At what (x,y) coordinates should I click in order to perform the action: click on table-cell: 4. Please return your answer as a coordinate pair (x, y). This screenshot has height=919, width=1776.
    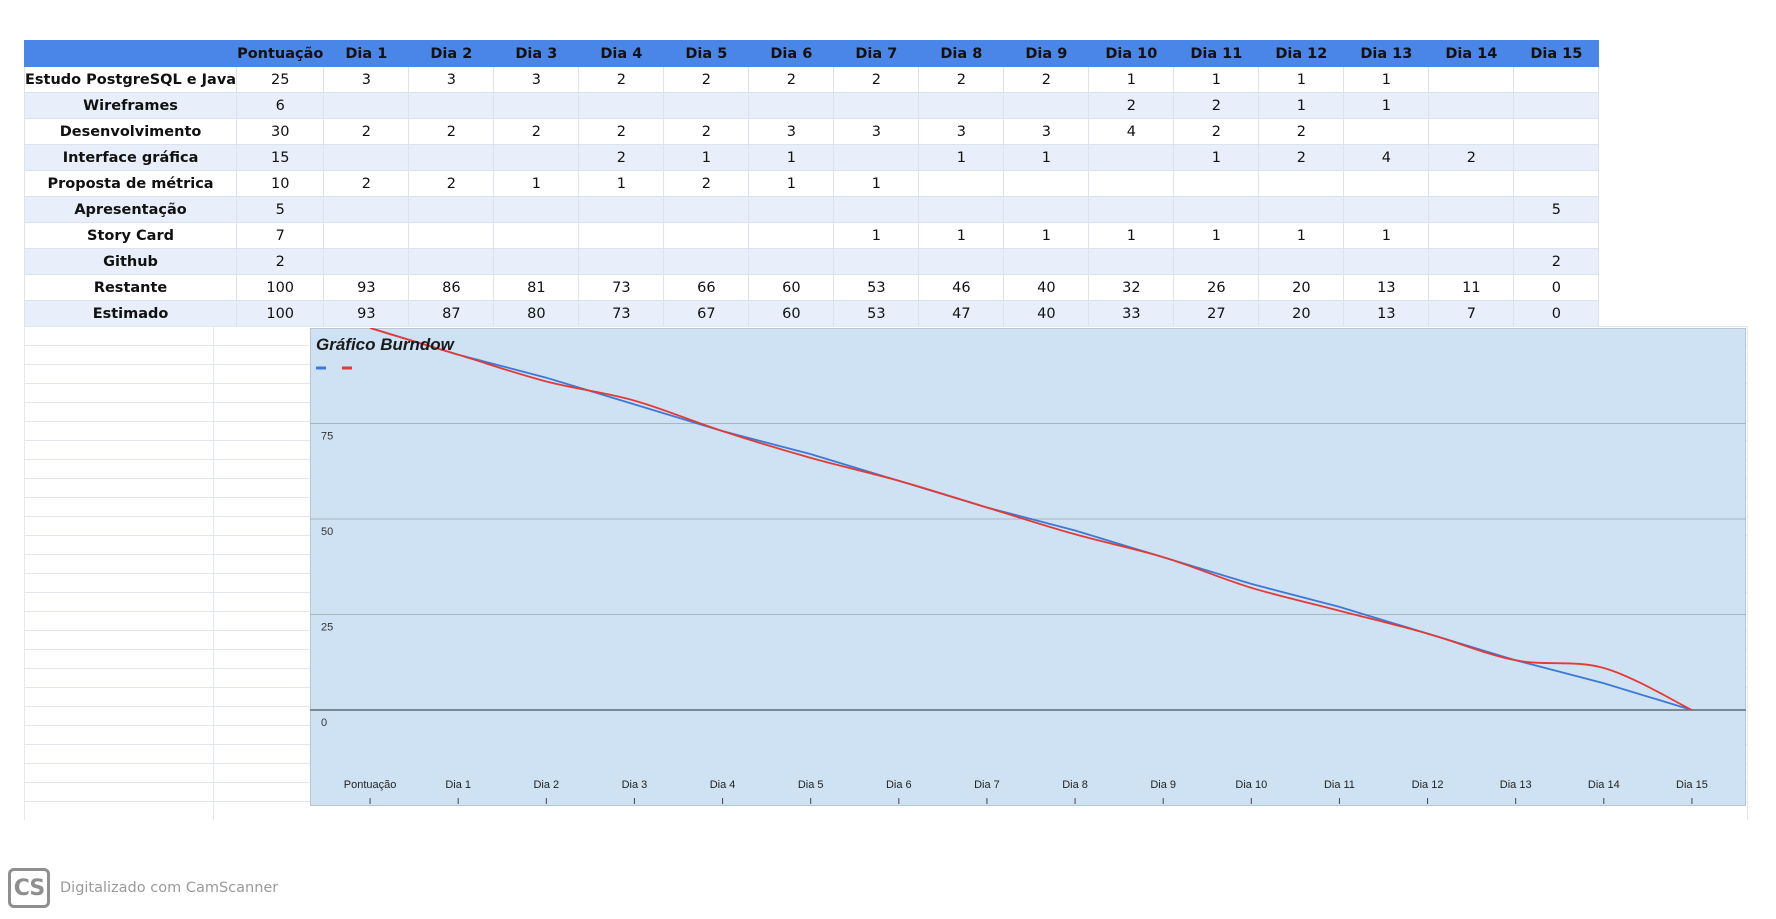
    Looking at the image, I should click on (1386, 157).